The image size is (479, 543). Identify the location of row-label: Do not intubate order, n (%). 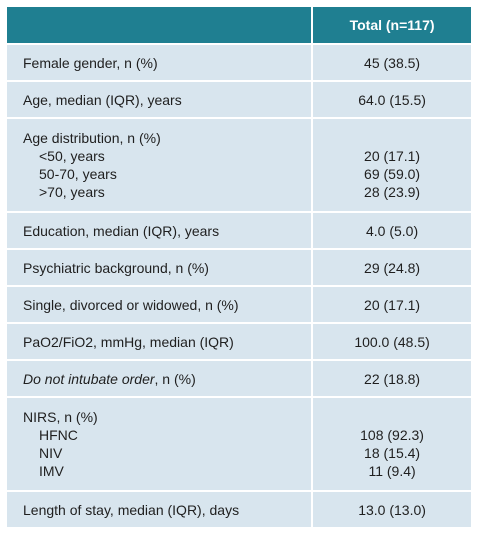
(160, 378).